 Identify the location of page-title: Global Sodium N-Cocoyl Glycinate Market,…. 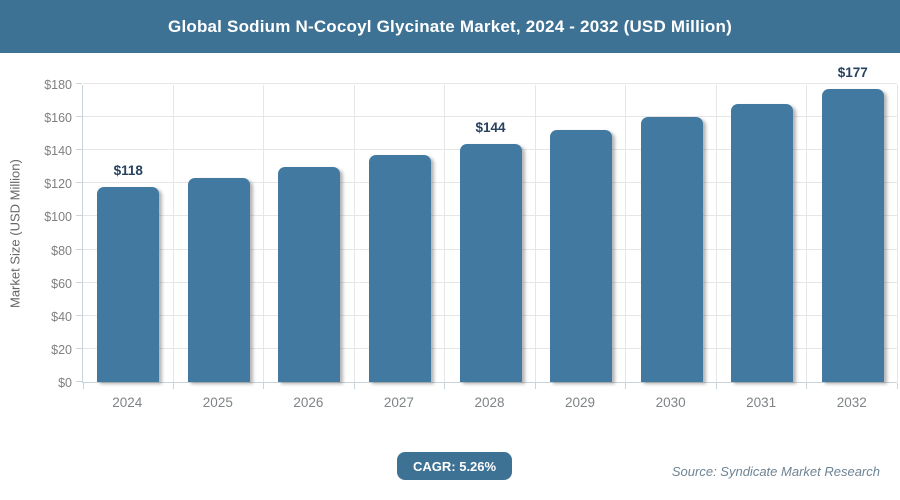
(450, 26).